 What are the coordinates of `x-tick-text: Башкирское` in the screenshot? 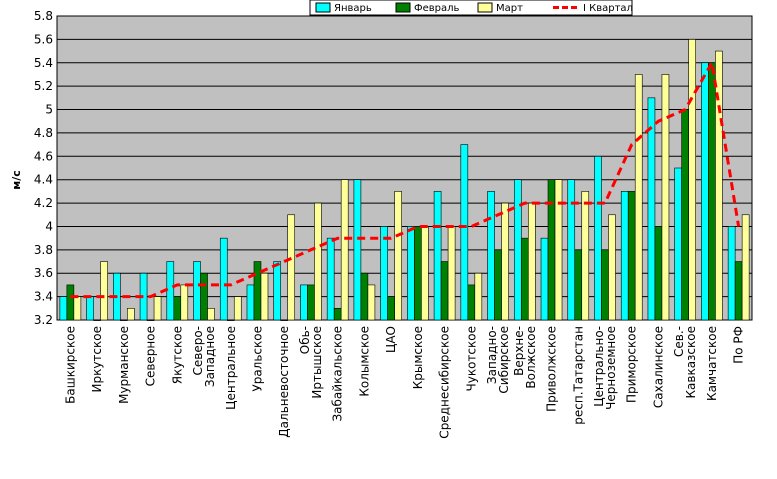 It's located at (70, 365).